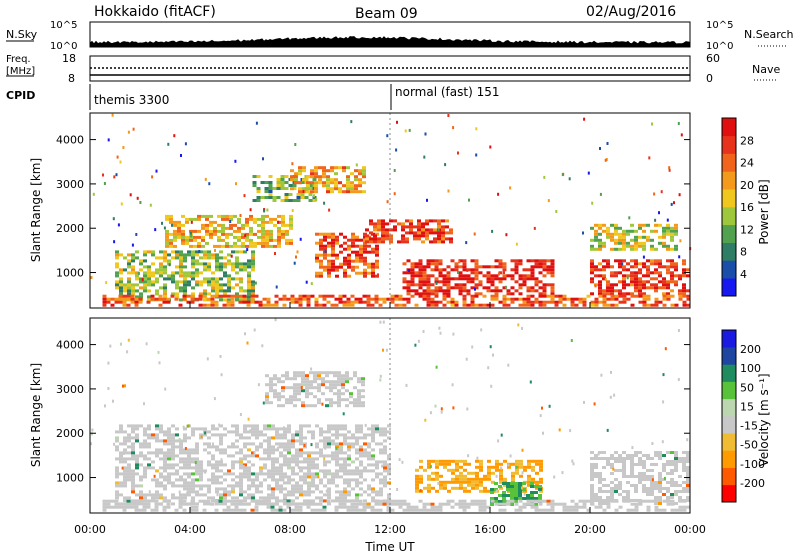 The image size is (800, 558). Describe the element at coordinates (131, 100) in the screenshot. I see `cpid-segment-1: themis 3300` at that location.